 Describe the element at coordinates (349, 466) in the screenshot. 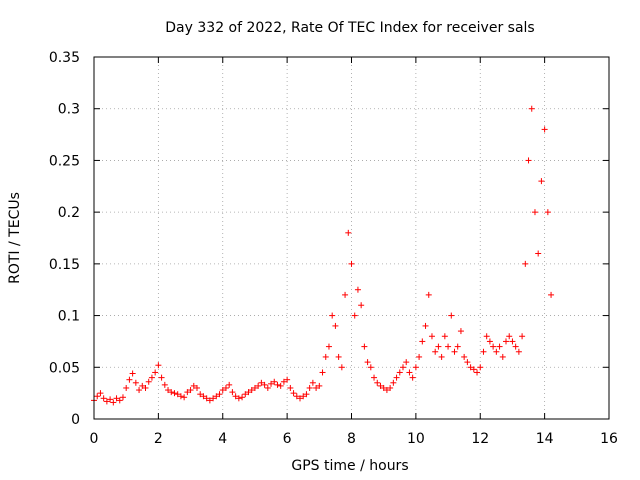

I see `x-axis-label: GPS time / hours` at that location.